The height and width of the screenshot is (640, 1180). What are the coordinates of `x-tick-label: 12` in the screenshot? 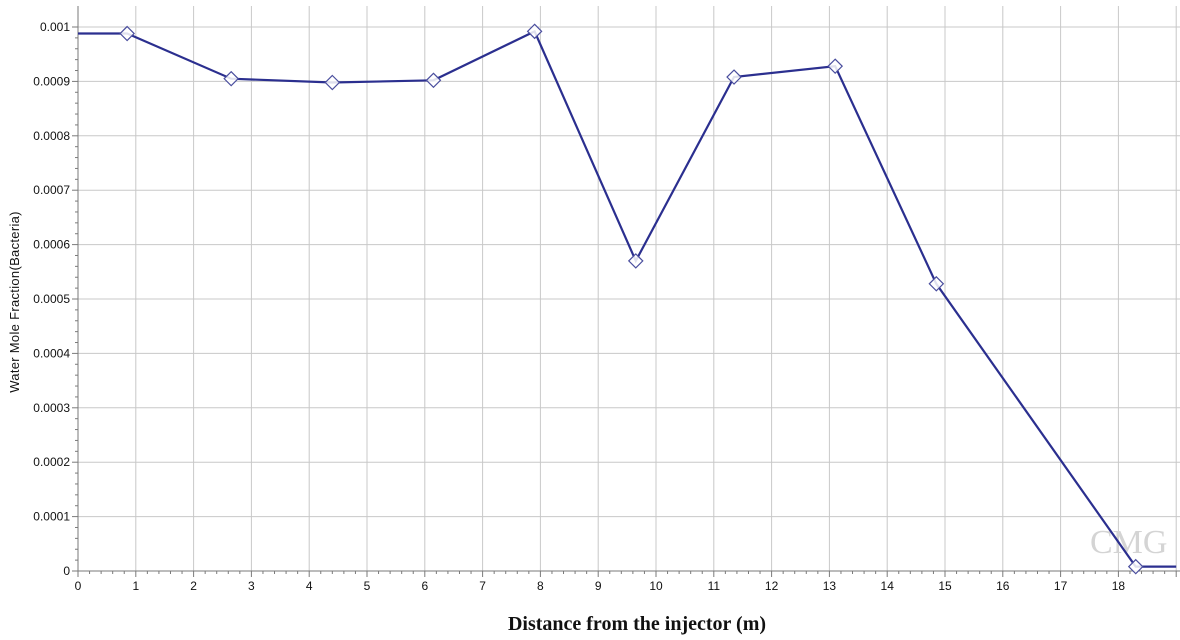 It's located at (772, 586).